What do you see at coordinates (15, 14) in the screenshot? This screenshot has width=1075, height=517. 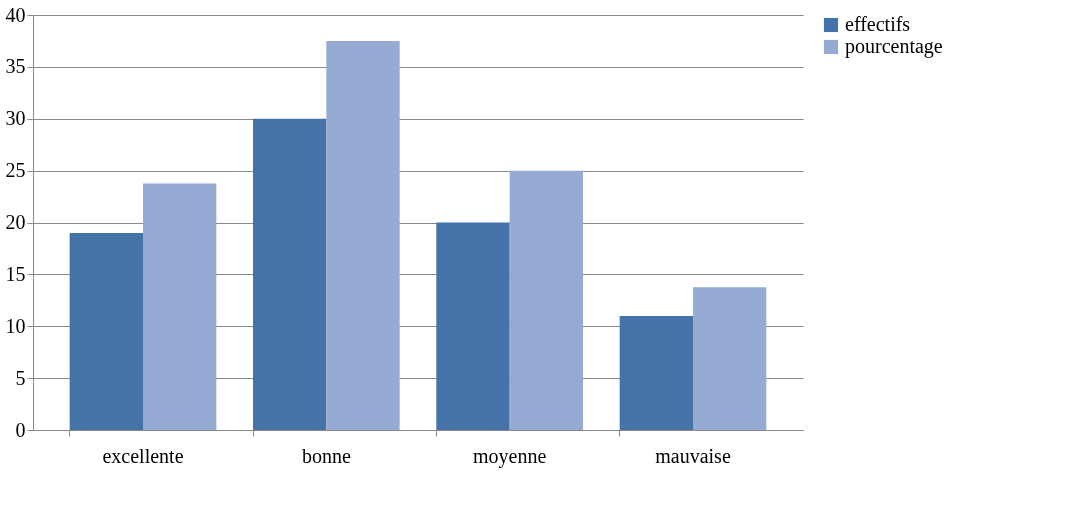 I see `y-tick-label: 40` at bounding box center [15, 14].